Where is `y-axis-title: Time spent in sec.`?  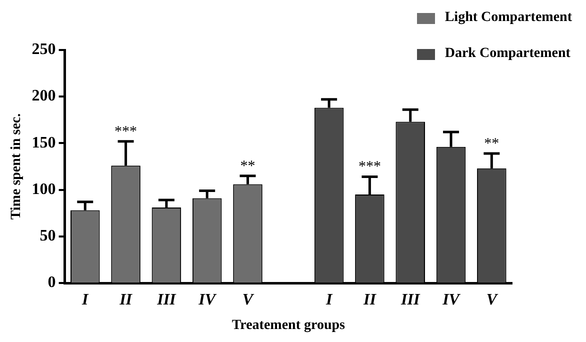 y-axis-title: Time spent in sec. is located at coordinates (16, 166).